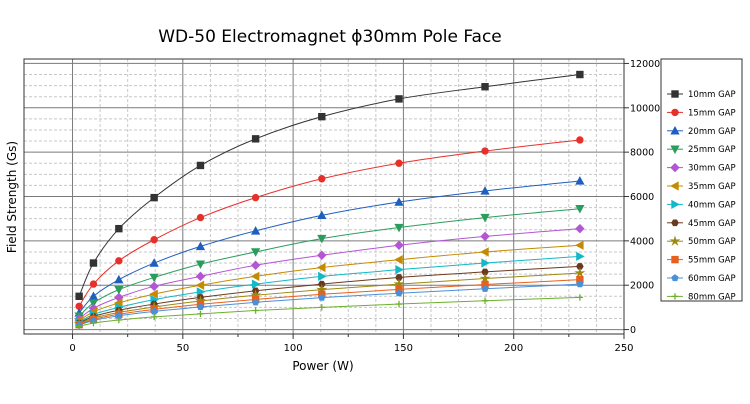 The image size is (750, 404). Describe the element at coordinates (623, 348) in the screenshot. I see `x-tick-label: 250` at that location.